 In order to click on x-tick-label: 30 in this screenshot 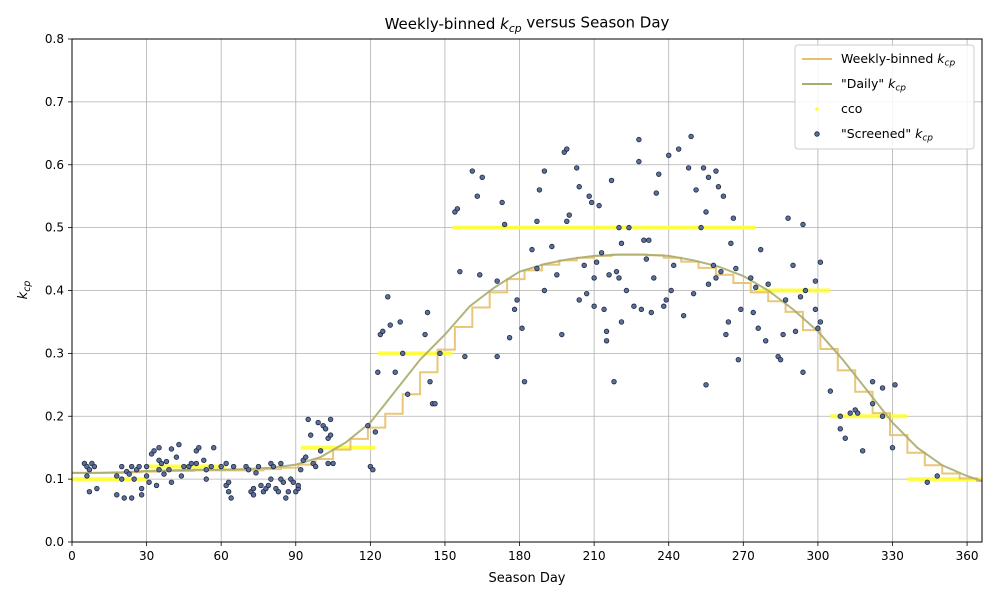, I will do `click(146, 556)`.